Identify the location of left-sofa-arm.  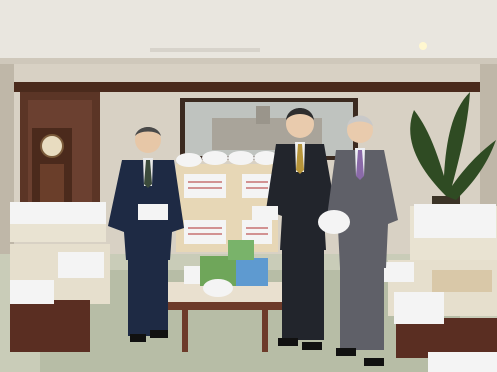
(81, 265).